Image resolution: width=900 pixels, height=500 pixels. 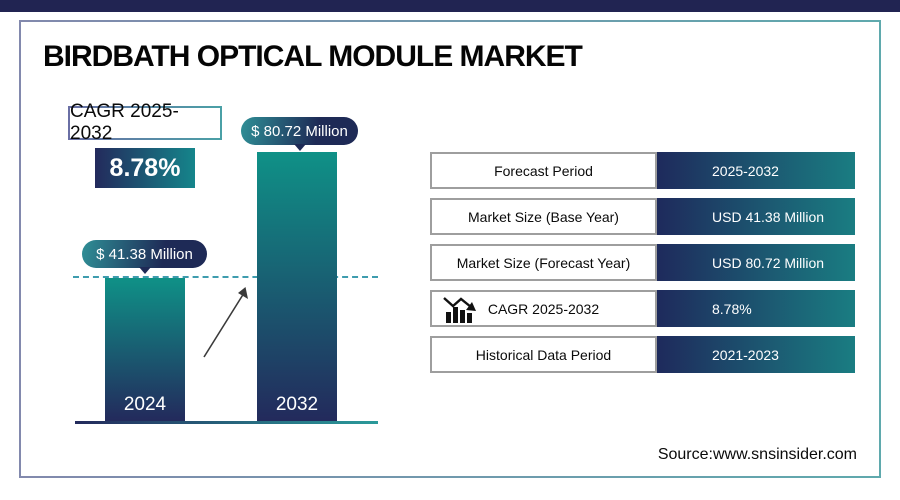 What do you see at coordinates (543, 354) in the screenshot?
I see `row-label: Historical Data Period` at bounding box center [543, 354].